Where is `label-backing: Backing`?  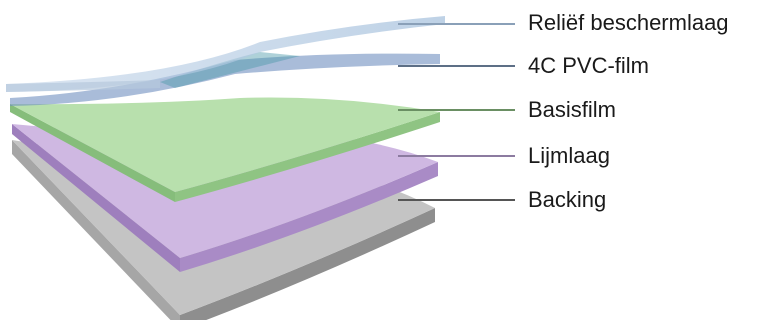 label-backing: Backing is located at coordinates (567, 199).